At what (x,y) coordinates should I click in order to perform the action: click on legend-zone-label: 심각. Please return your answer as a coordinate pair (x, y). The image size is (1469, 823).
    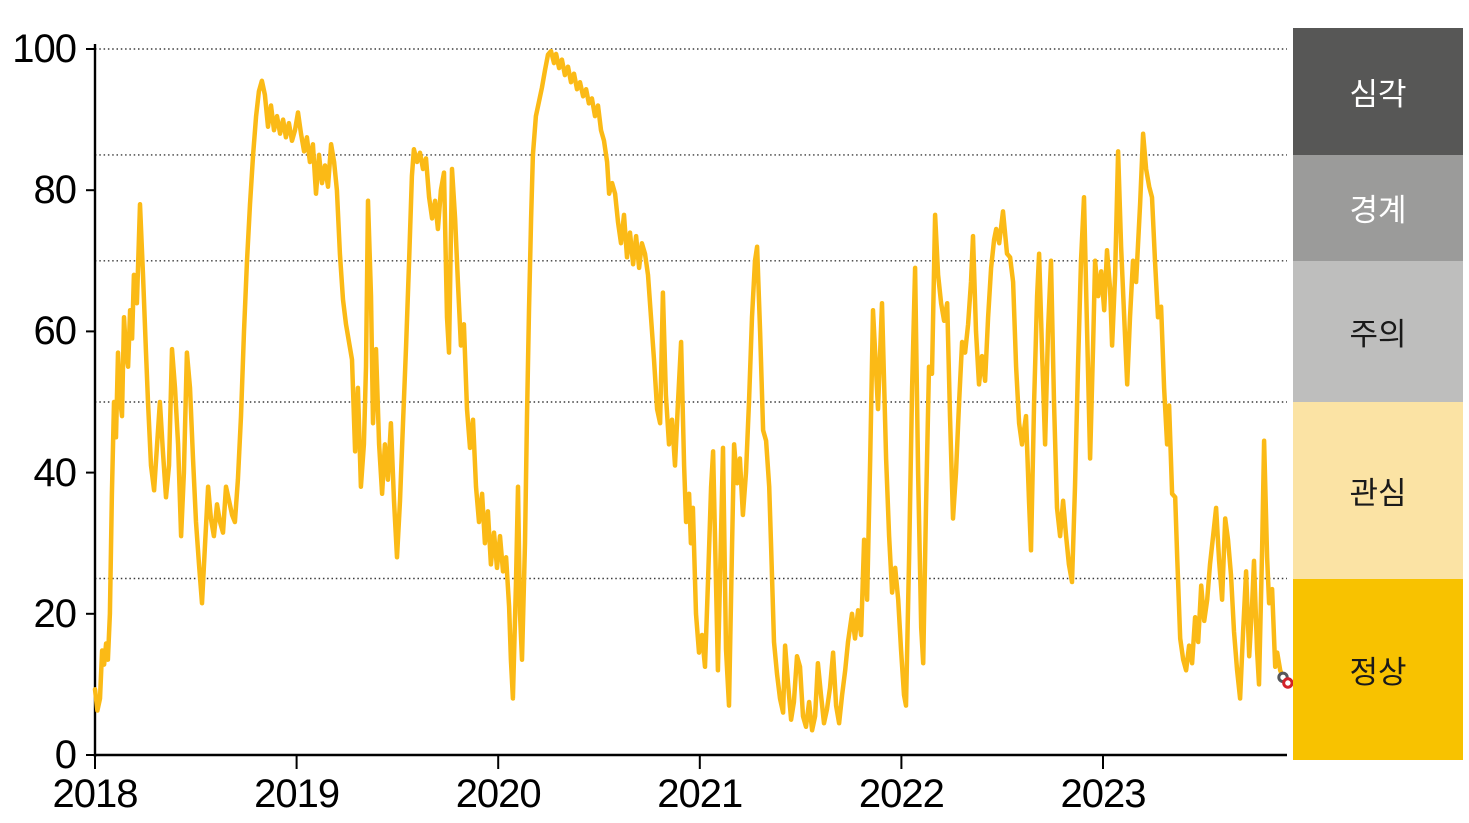
    Looking at the image, I should click on (1378, 94).